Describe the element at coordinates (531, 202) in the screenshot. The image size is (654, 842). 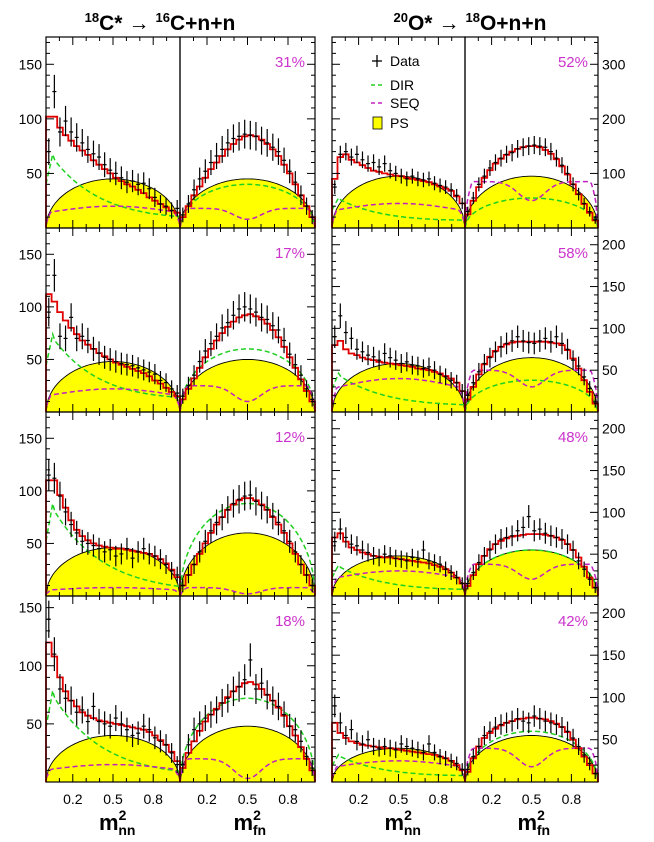
I see `ps-area` at that location.